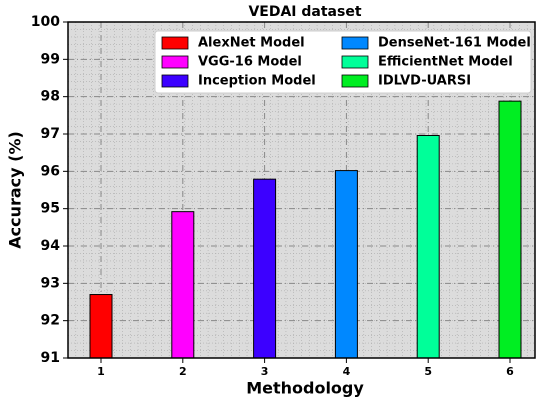 The image size is (550, 404). I want to click on y-tick-label: 100, so click(45, 22).